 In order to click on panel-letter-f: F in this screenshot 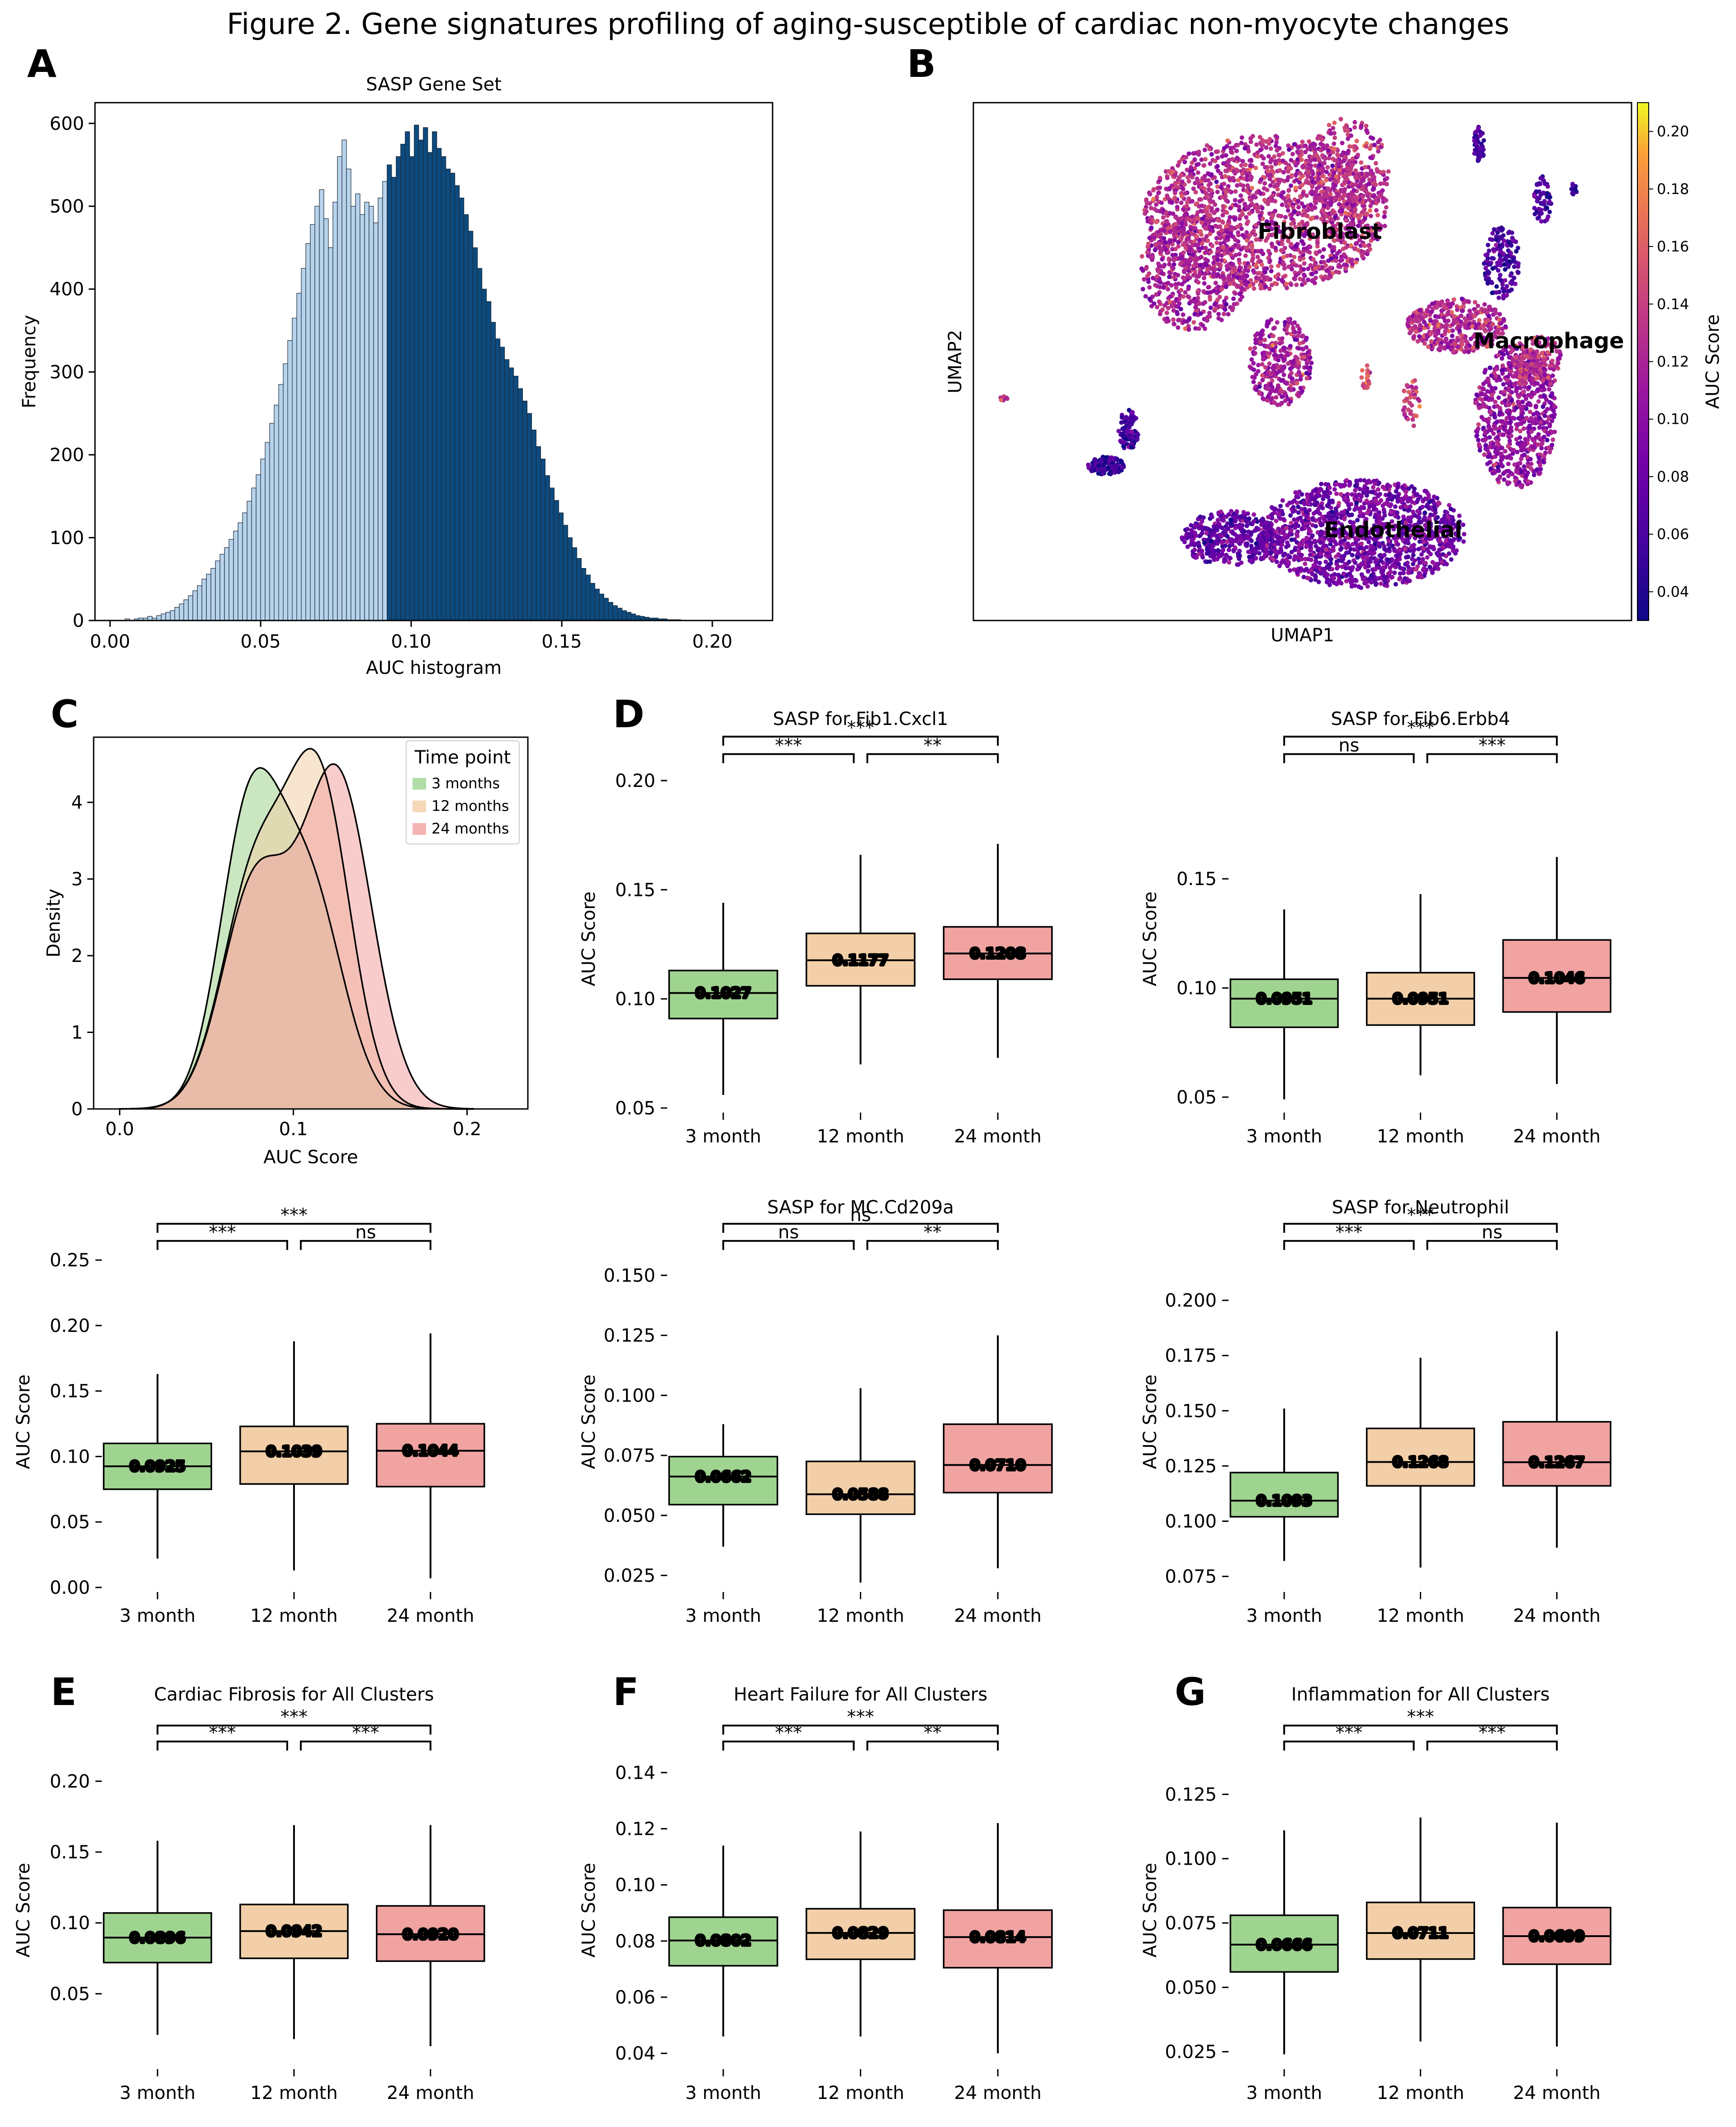, I will do `click(626, 1692)`.